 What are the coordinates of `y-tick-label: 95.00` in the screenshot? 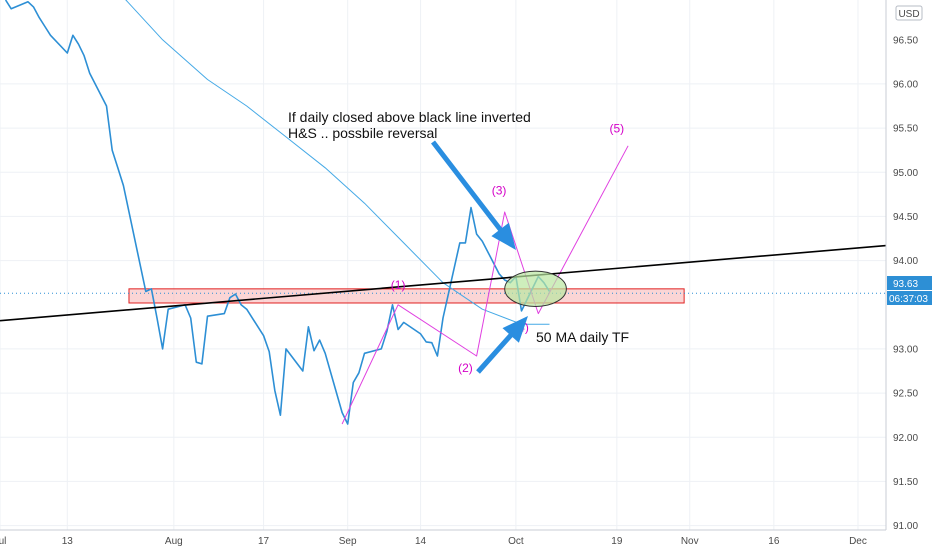 It's located at (905, 173).